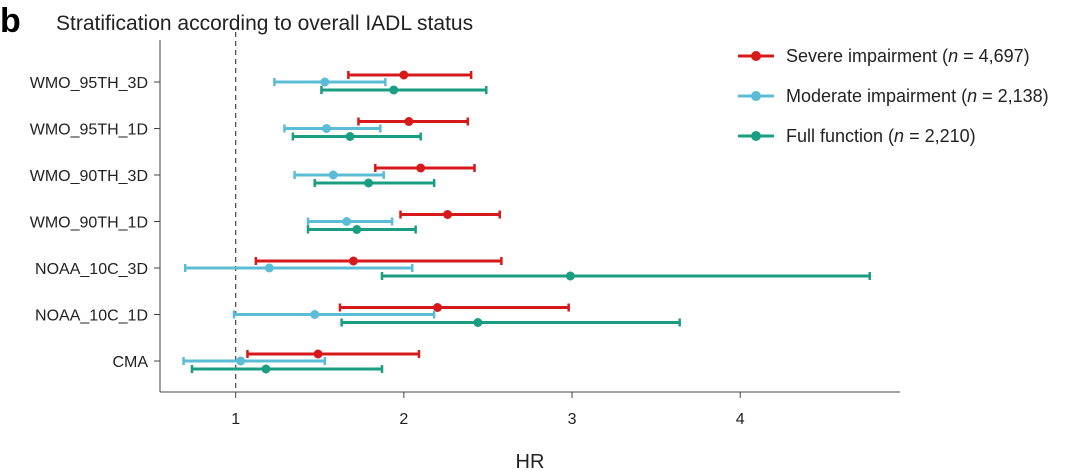 The image size is (1080, 473). Describe the element at coordinates (89, 176) in the screenshot. I see `category-label: WMO_90TH_3D` at that location.